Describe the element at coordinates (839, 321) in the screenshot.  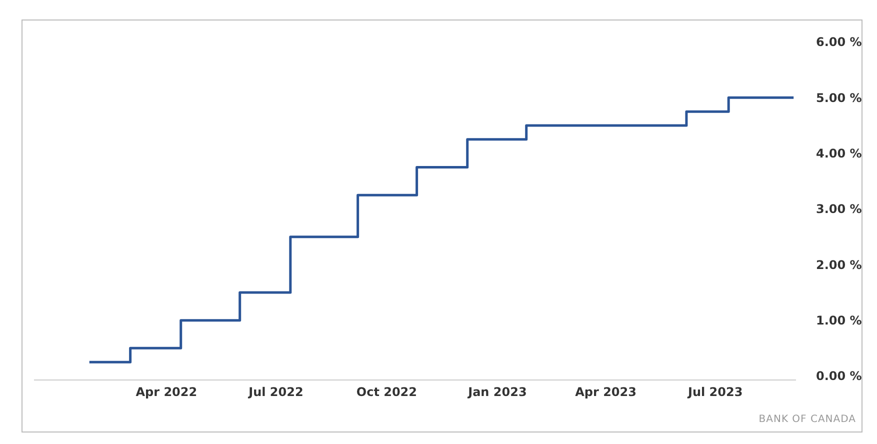
I see `y-tick-label: 1.00 %` at that location.